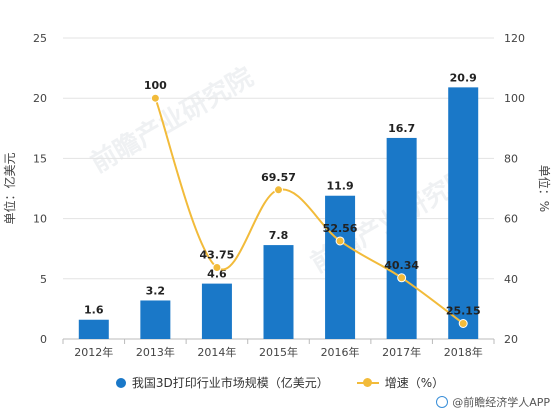 The width and height of the screenshot is (560, 414). I want to click on line-value-label: 40.34, so click(401, 265).